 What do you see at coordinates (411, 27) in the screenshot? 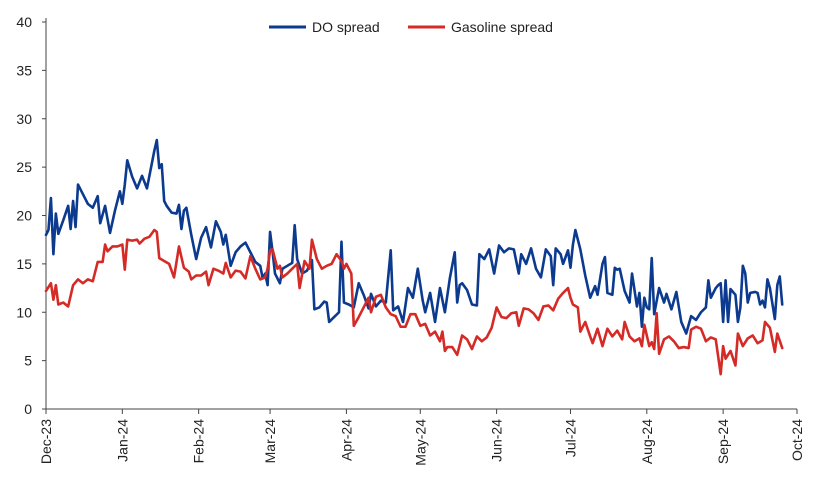
I see `legend: DO spread Gasoline spread` at bounding box center [411, 27].